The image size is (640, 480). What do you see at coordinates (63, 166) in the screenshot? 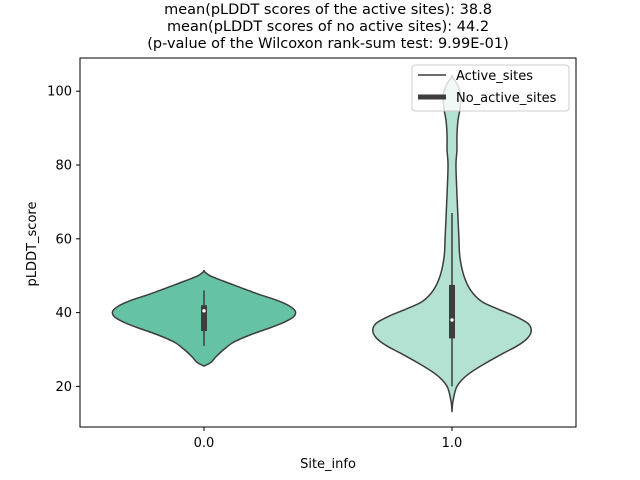
I see `y-tick-label: 80` at bounding box center [63, 166].